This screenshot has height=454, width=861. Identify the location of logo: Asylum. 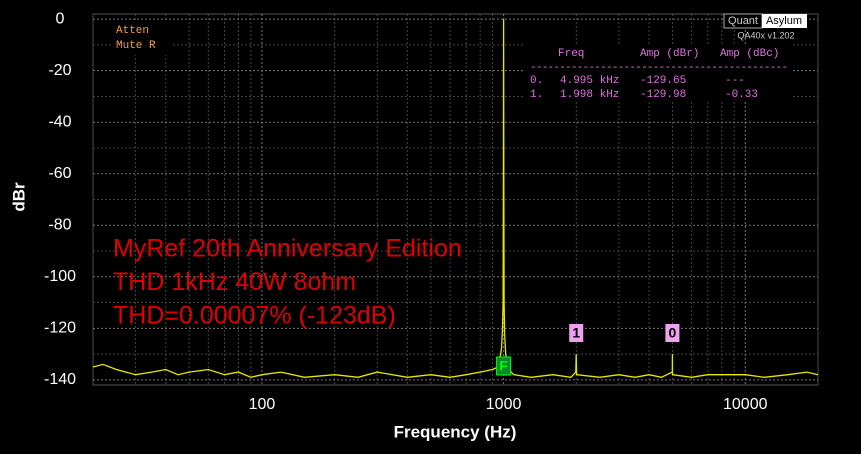
(784, 21).